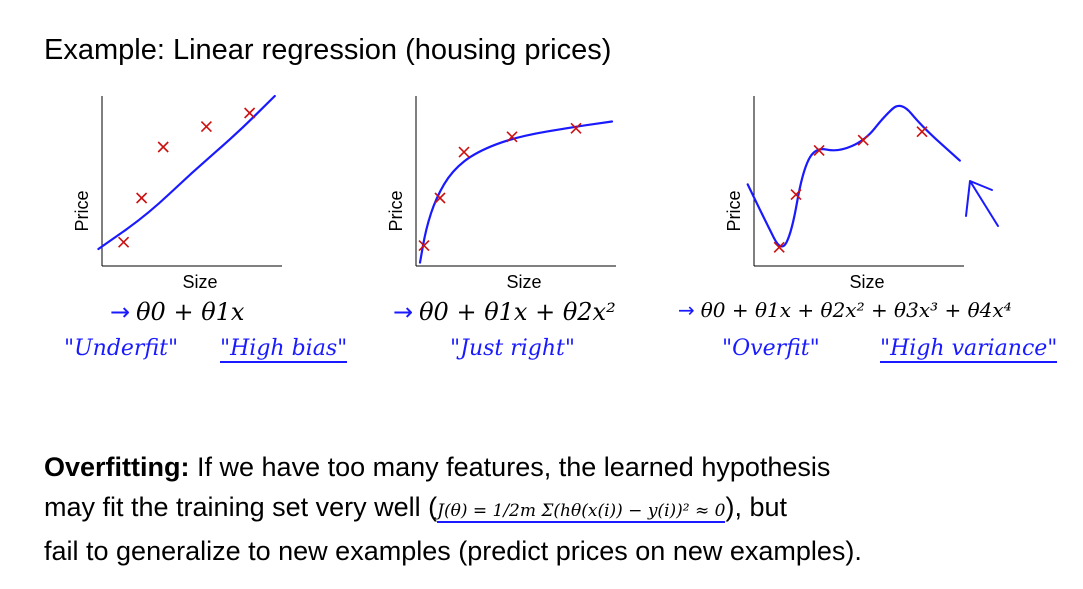 The width and height of the screenshot is (1083, 589). Describe the element at coordinates (969, 349) in the screenshot. I see `note-high-variance: "High variance"` at that location.